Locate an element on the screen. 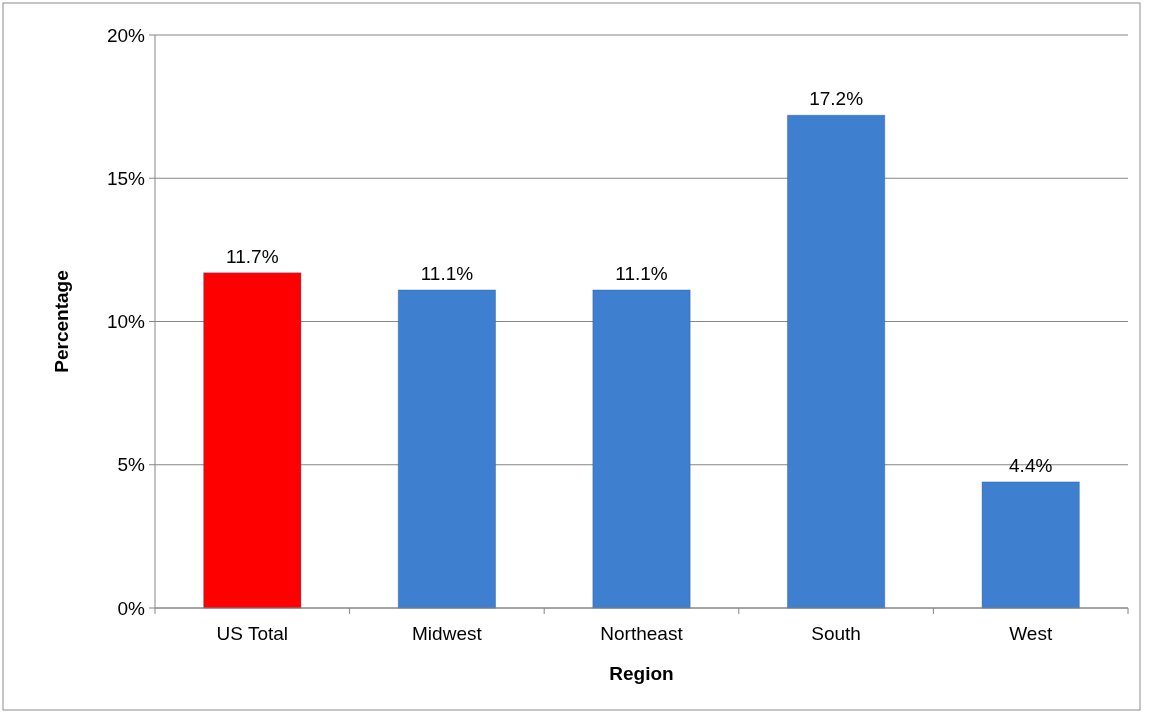  x-tick-label: US Total is located at coordinates (252, 633).